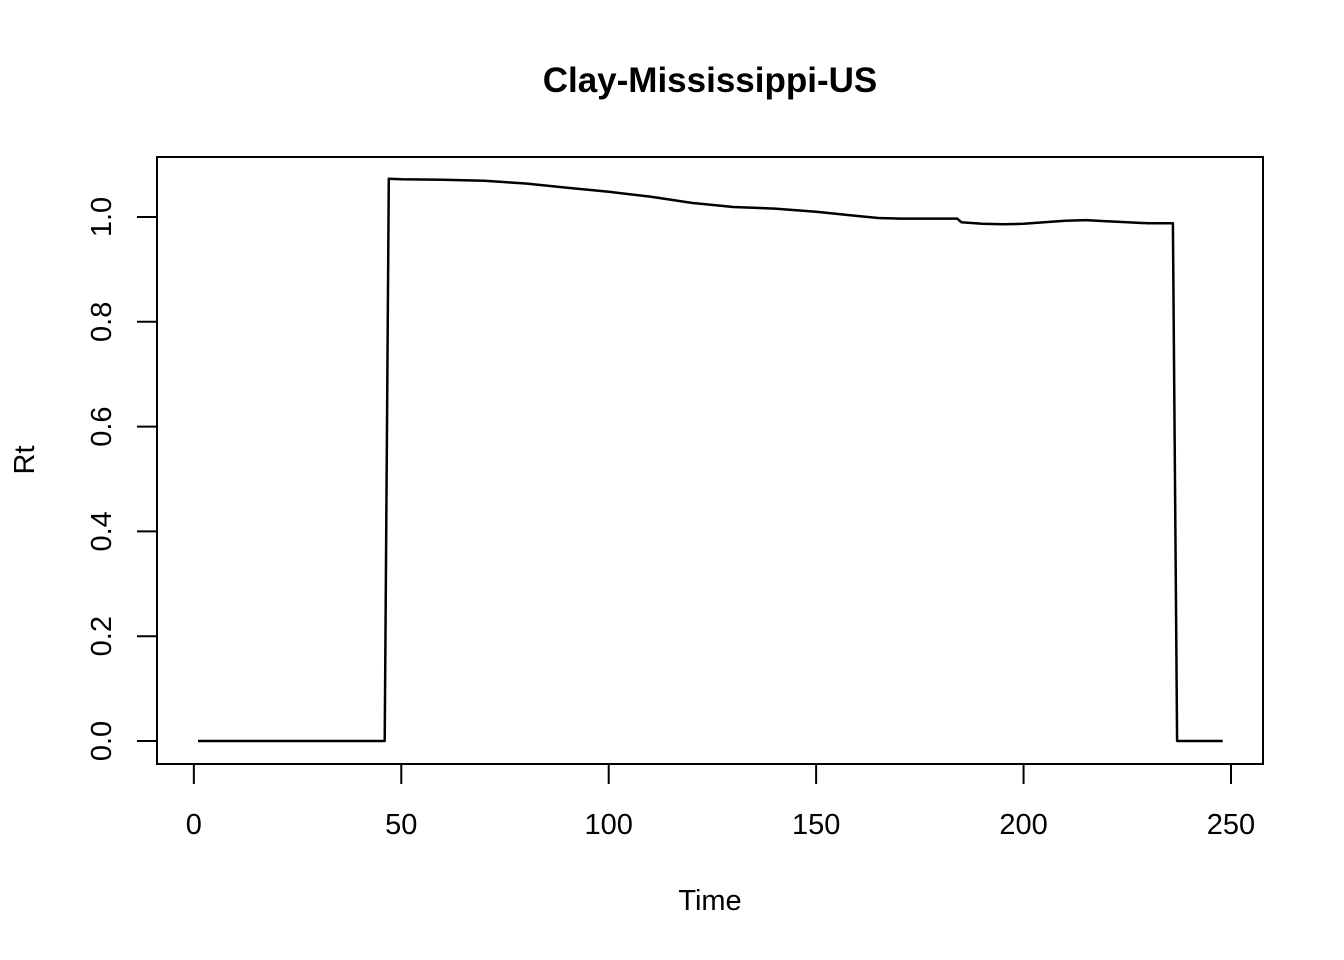  What do you see at coordinates (102, 636) in the screenshot?
I see `y-tick-label: 0.2` at bounding box center [102, 636].